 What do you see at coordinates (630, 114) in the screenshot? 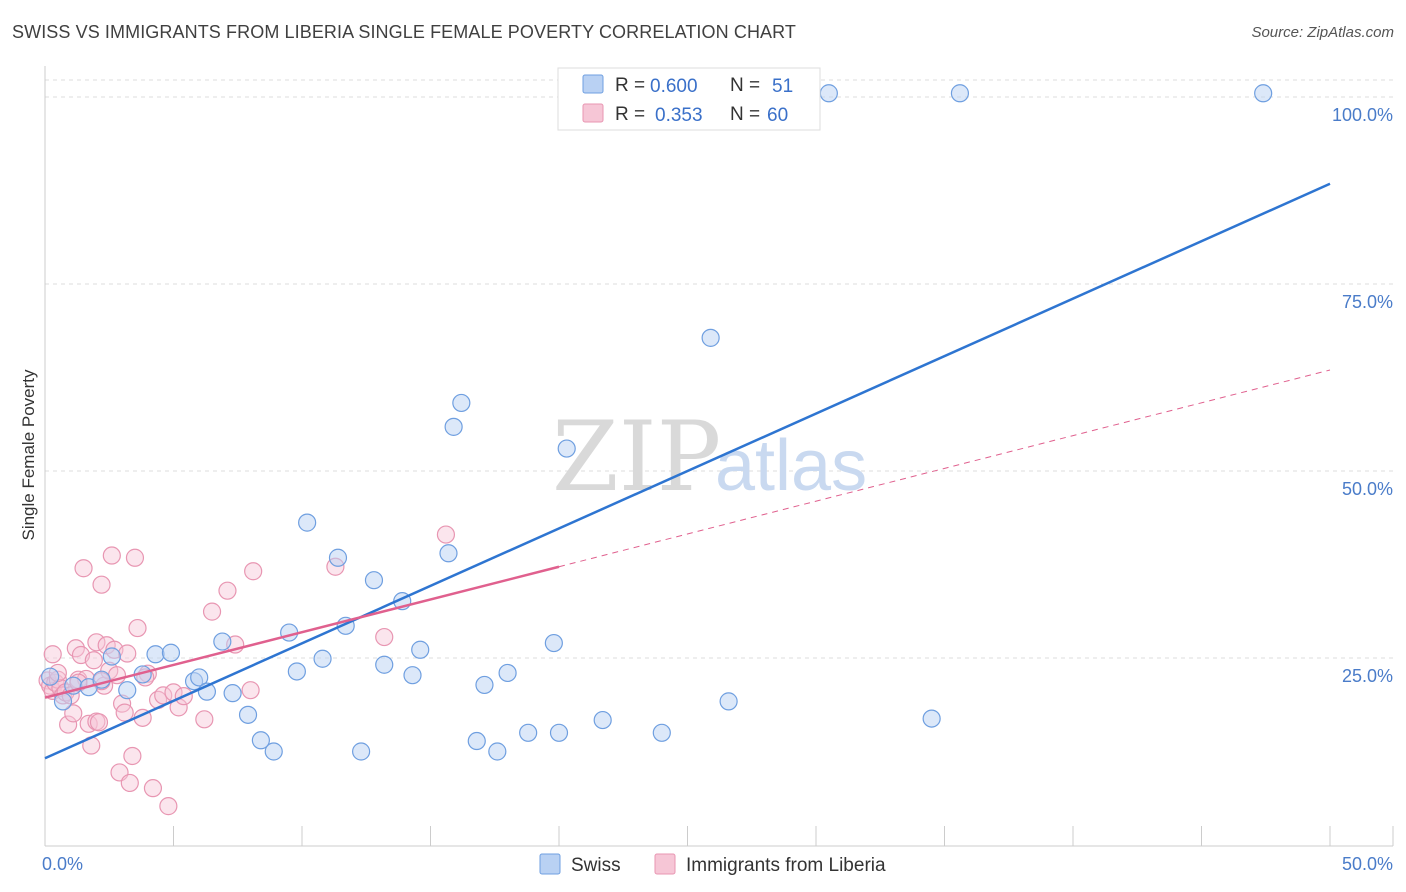
I see `legend-liberia-r-label: R =` at bounding box center [630, 114].